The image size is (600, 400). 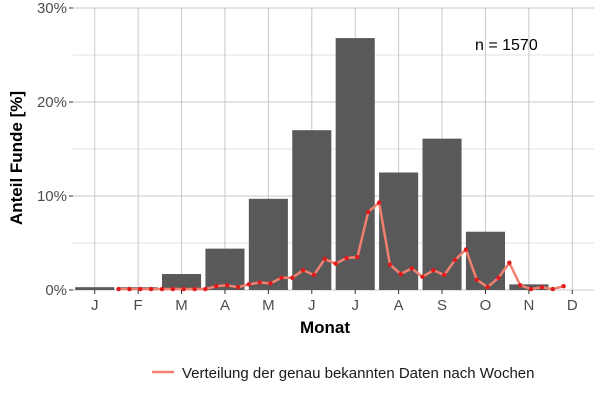 What do you see at coordinates (442, 305) in the screenshot?
I see `x-tick-label: S` at bounding box center [442, 305].